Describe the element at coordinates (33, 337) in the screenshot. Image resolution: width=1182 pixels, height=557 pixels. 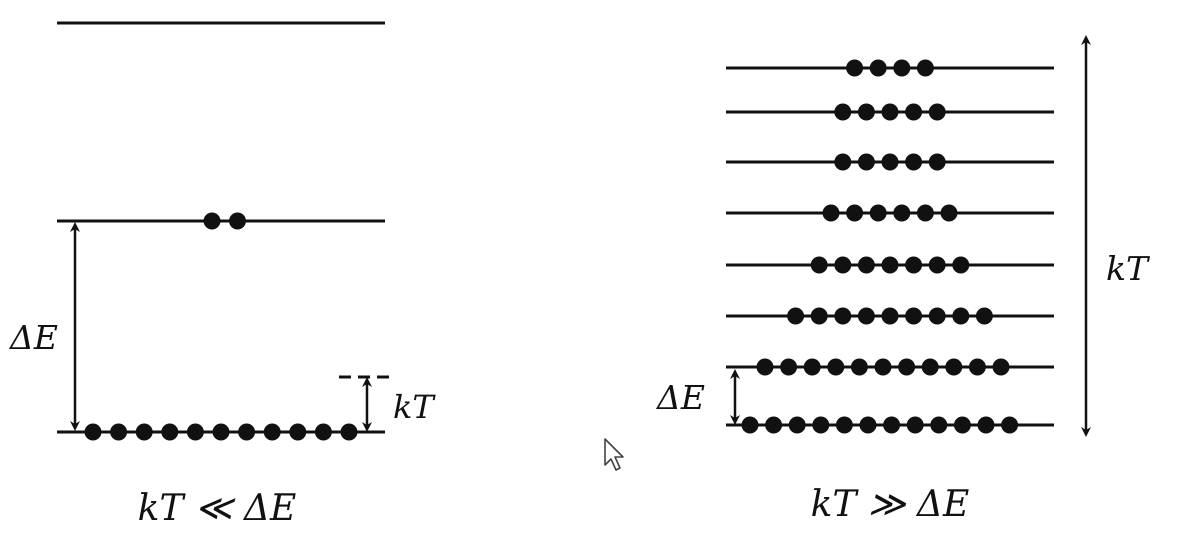
I see `delta-e-label: ΔE` at that location.